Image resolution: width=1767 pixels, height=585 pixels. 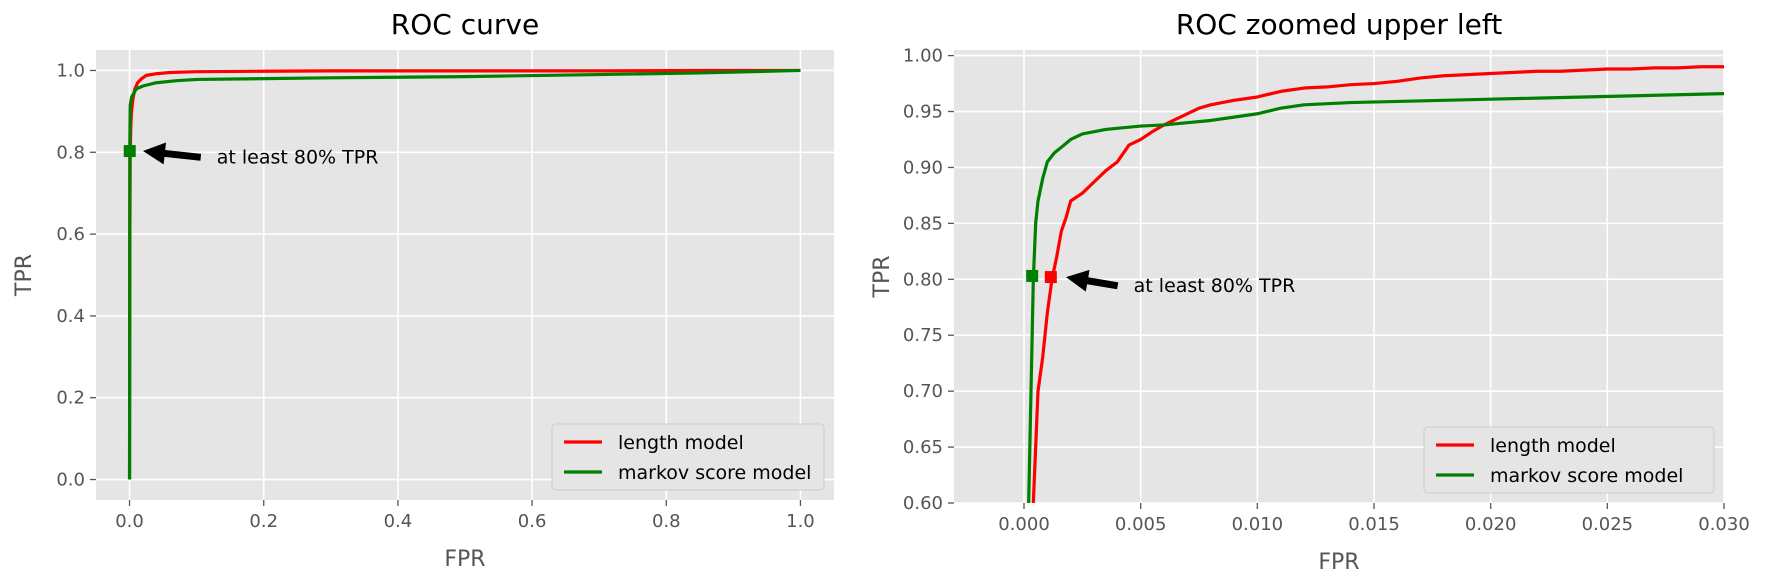 I want to click on x-tick-label: 0.010, so click(x=1258, y=524).